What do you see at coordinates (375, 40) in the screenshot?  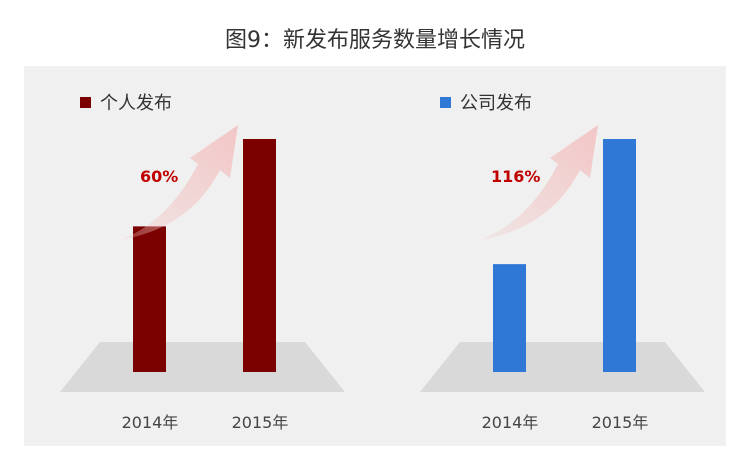 I see `chart-title: 图9：新发布服务数量增长情况` at bounding box center [375, 40].